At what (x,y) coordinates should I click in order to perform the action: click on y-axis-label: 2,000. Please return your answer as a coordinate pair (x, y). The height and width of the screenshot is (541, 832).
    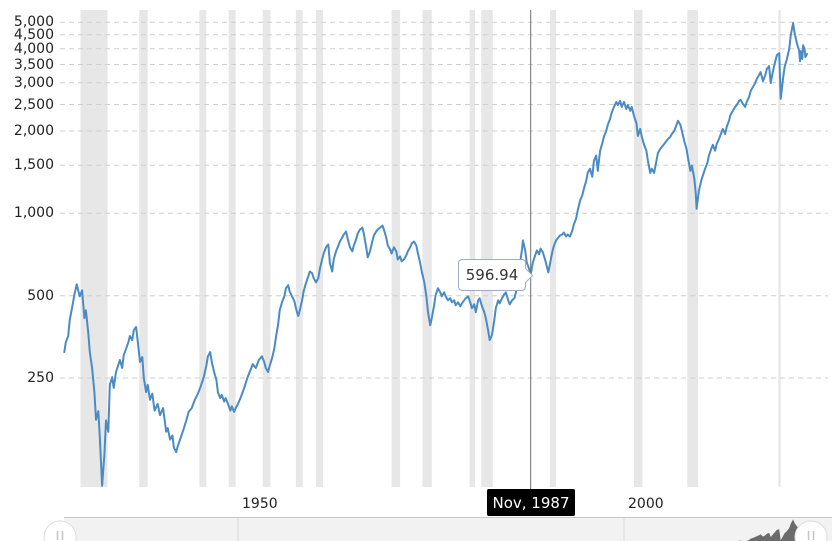
    Looking at the image, I should click on (33, 131).